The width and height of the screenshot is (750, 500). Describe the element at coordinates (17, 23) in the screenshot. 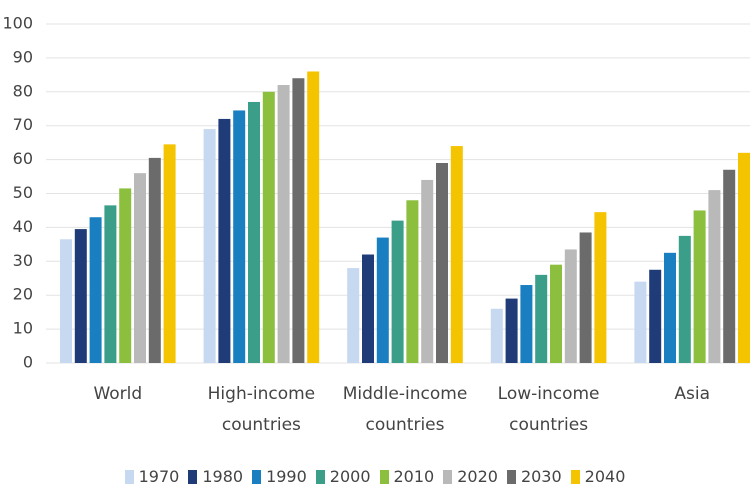

I see `y-tick-label: 100` at that location.